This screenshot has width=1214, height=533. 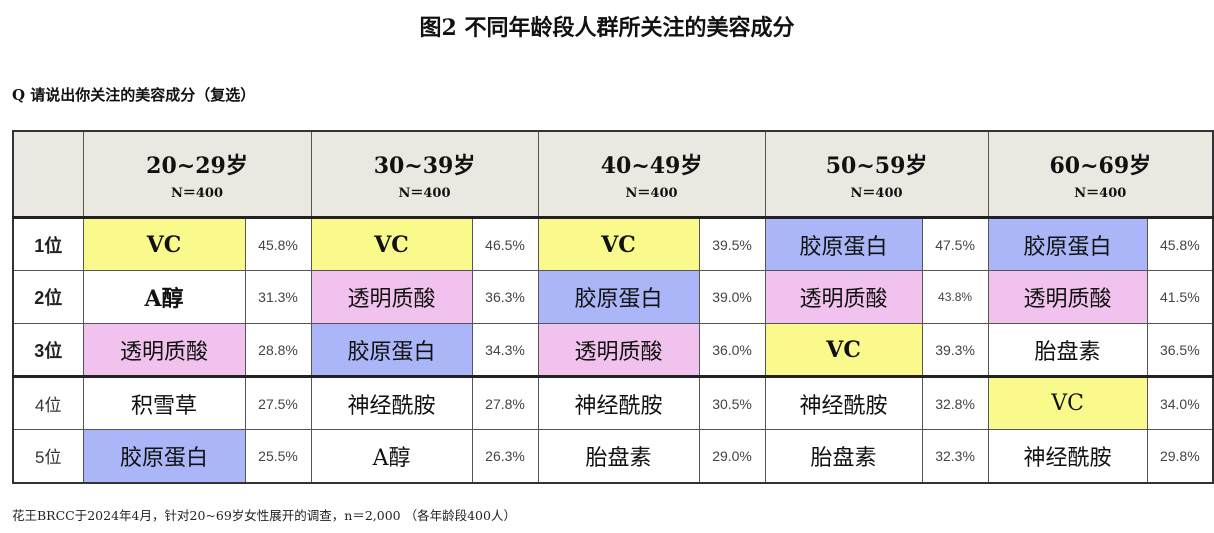 What do you see at coordinates (48, 456) in the screenshot?
I see `rank-label: 5位` at bounding box center [48, 456].